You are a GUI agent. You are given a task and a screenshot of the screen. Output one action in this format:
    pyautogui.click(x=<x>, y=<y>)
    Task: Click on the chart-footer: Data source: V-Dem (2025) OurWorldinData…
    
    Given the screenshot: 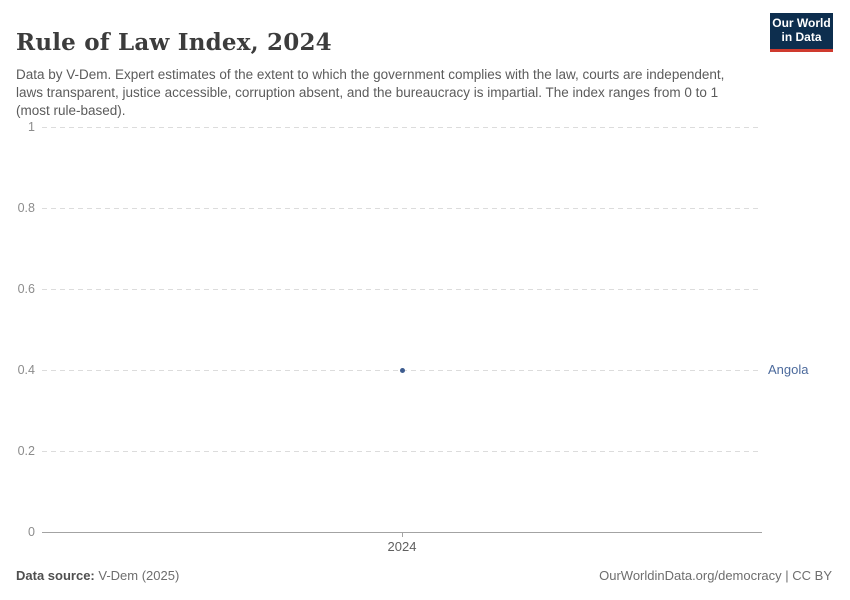 What is the action you would take?
    pyautogui.click(x=424, y=575)
    